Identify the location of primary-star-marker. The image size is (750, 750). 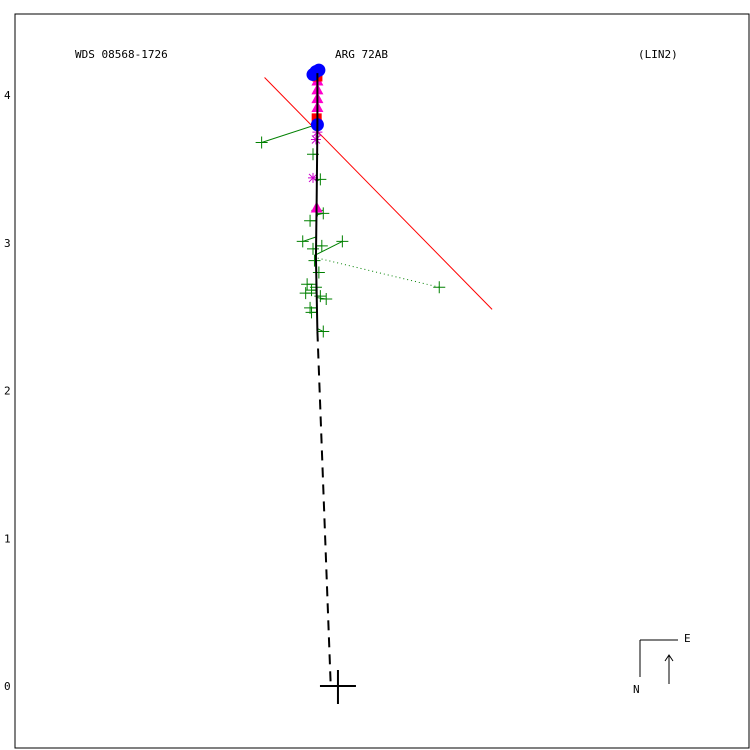
(337, 686).